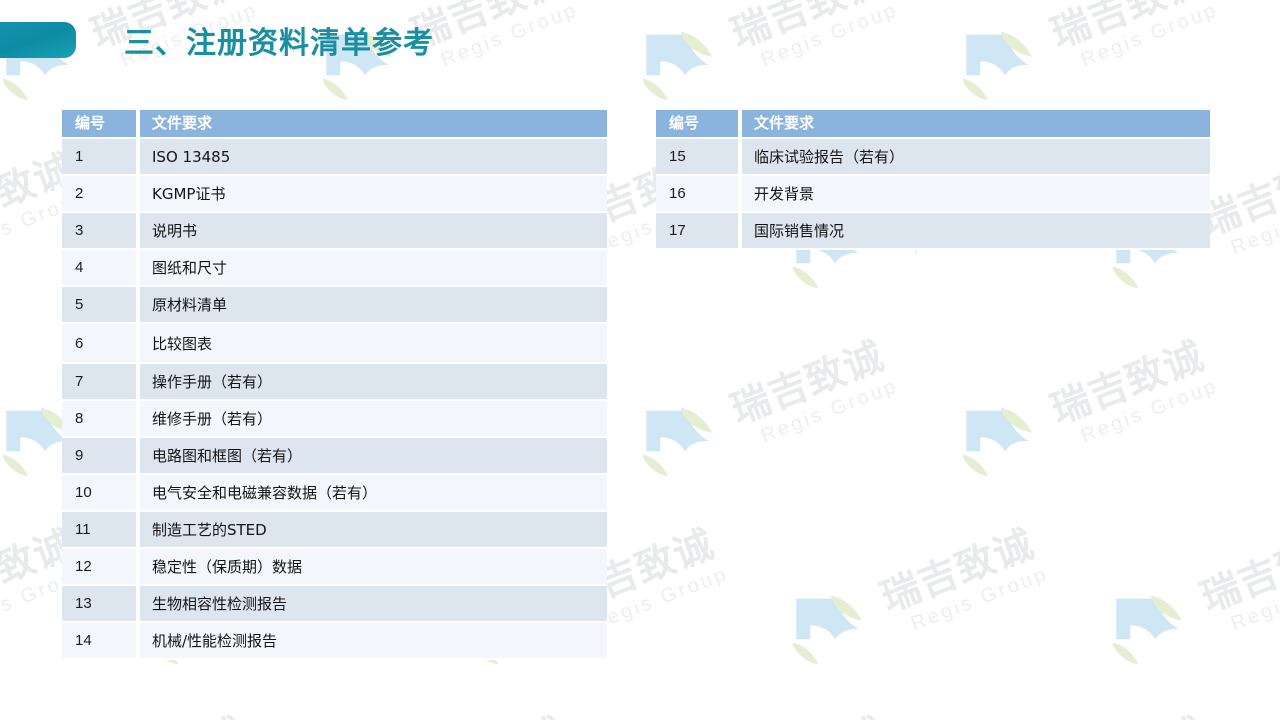 The image size is (1280, 720). Describe the element at coordinates (191, 156) in the screenshot. I see `cell-requirement: ISO 13485` at that location.